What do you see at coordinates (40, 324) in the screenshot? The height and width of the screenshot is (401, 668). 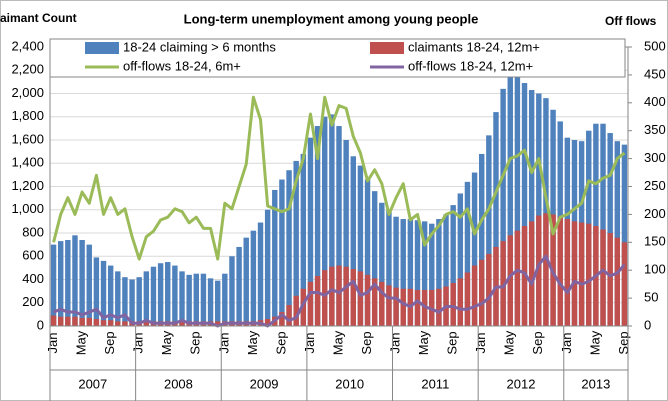 I see `y-tick-label: 0` at bounding box center [40, 324].